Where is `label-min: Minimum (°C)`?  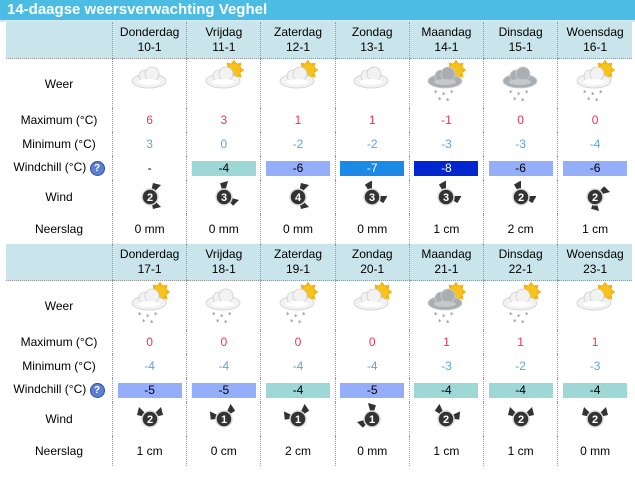
label-min: Minimum (°C) is located at coordinates (59, 366).